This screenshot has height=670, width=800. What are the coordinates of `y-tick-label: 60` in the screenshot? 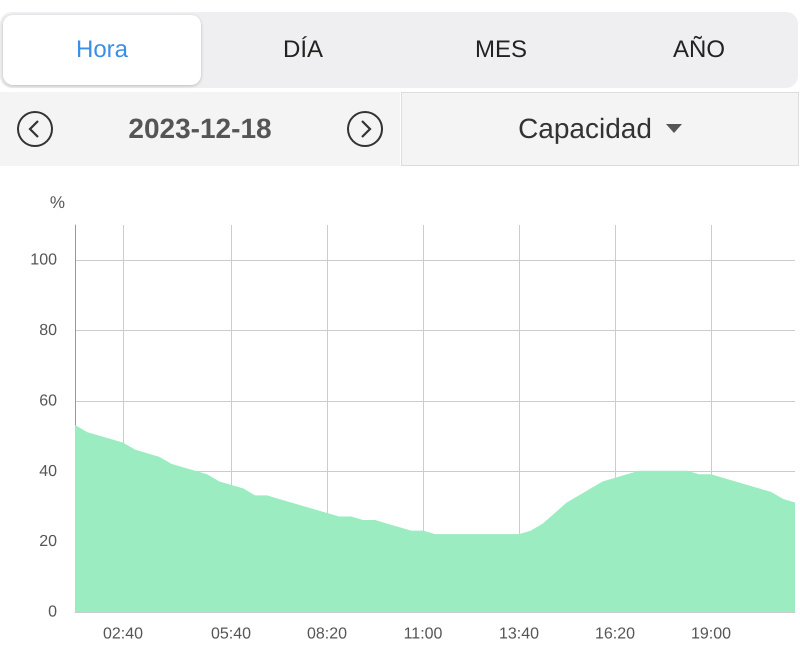 It's located at (48, 401).